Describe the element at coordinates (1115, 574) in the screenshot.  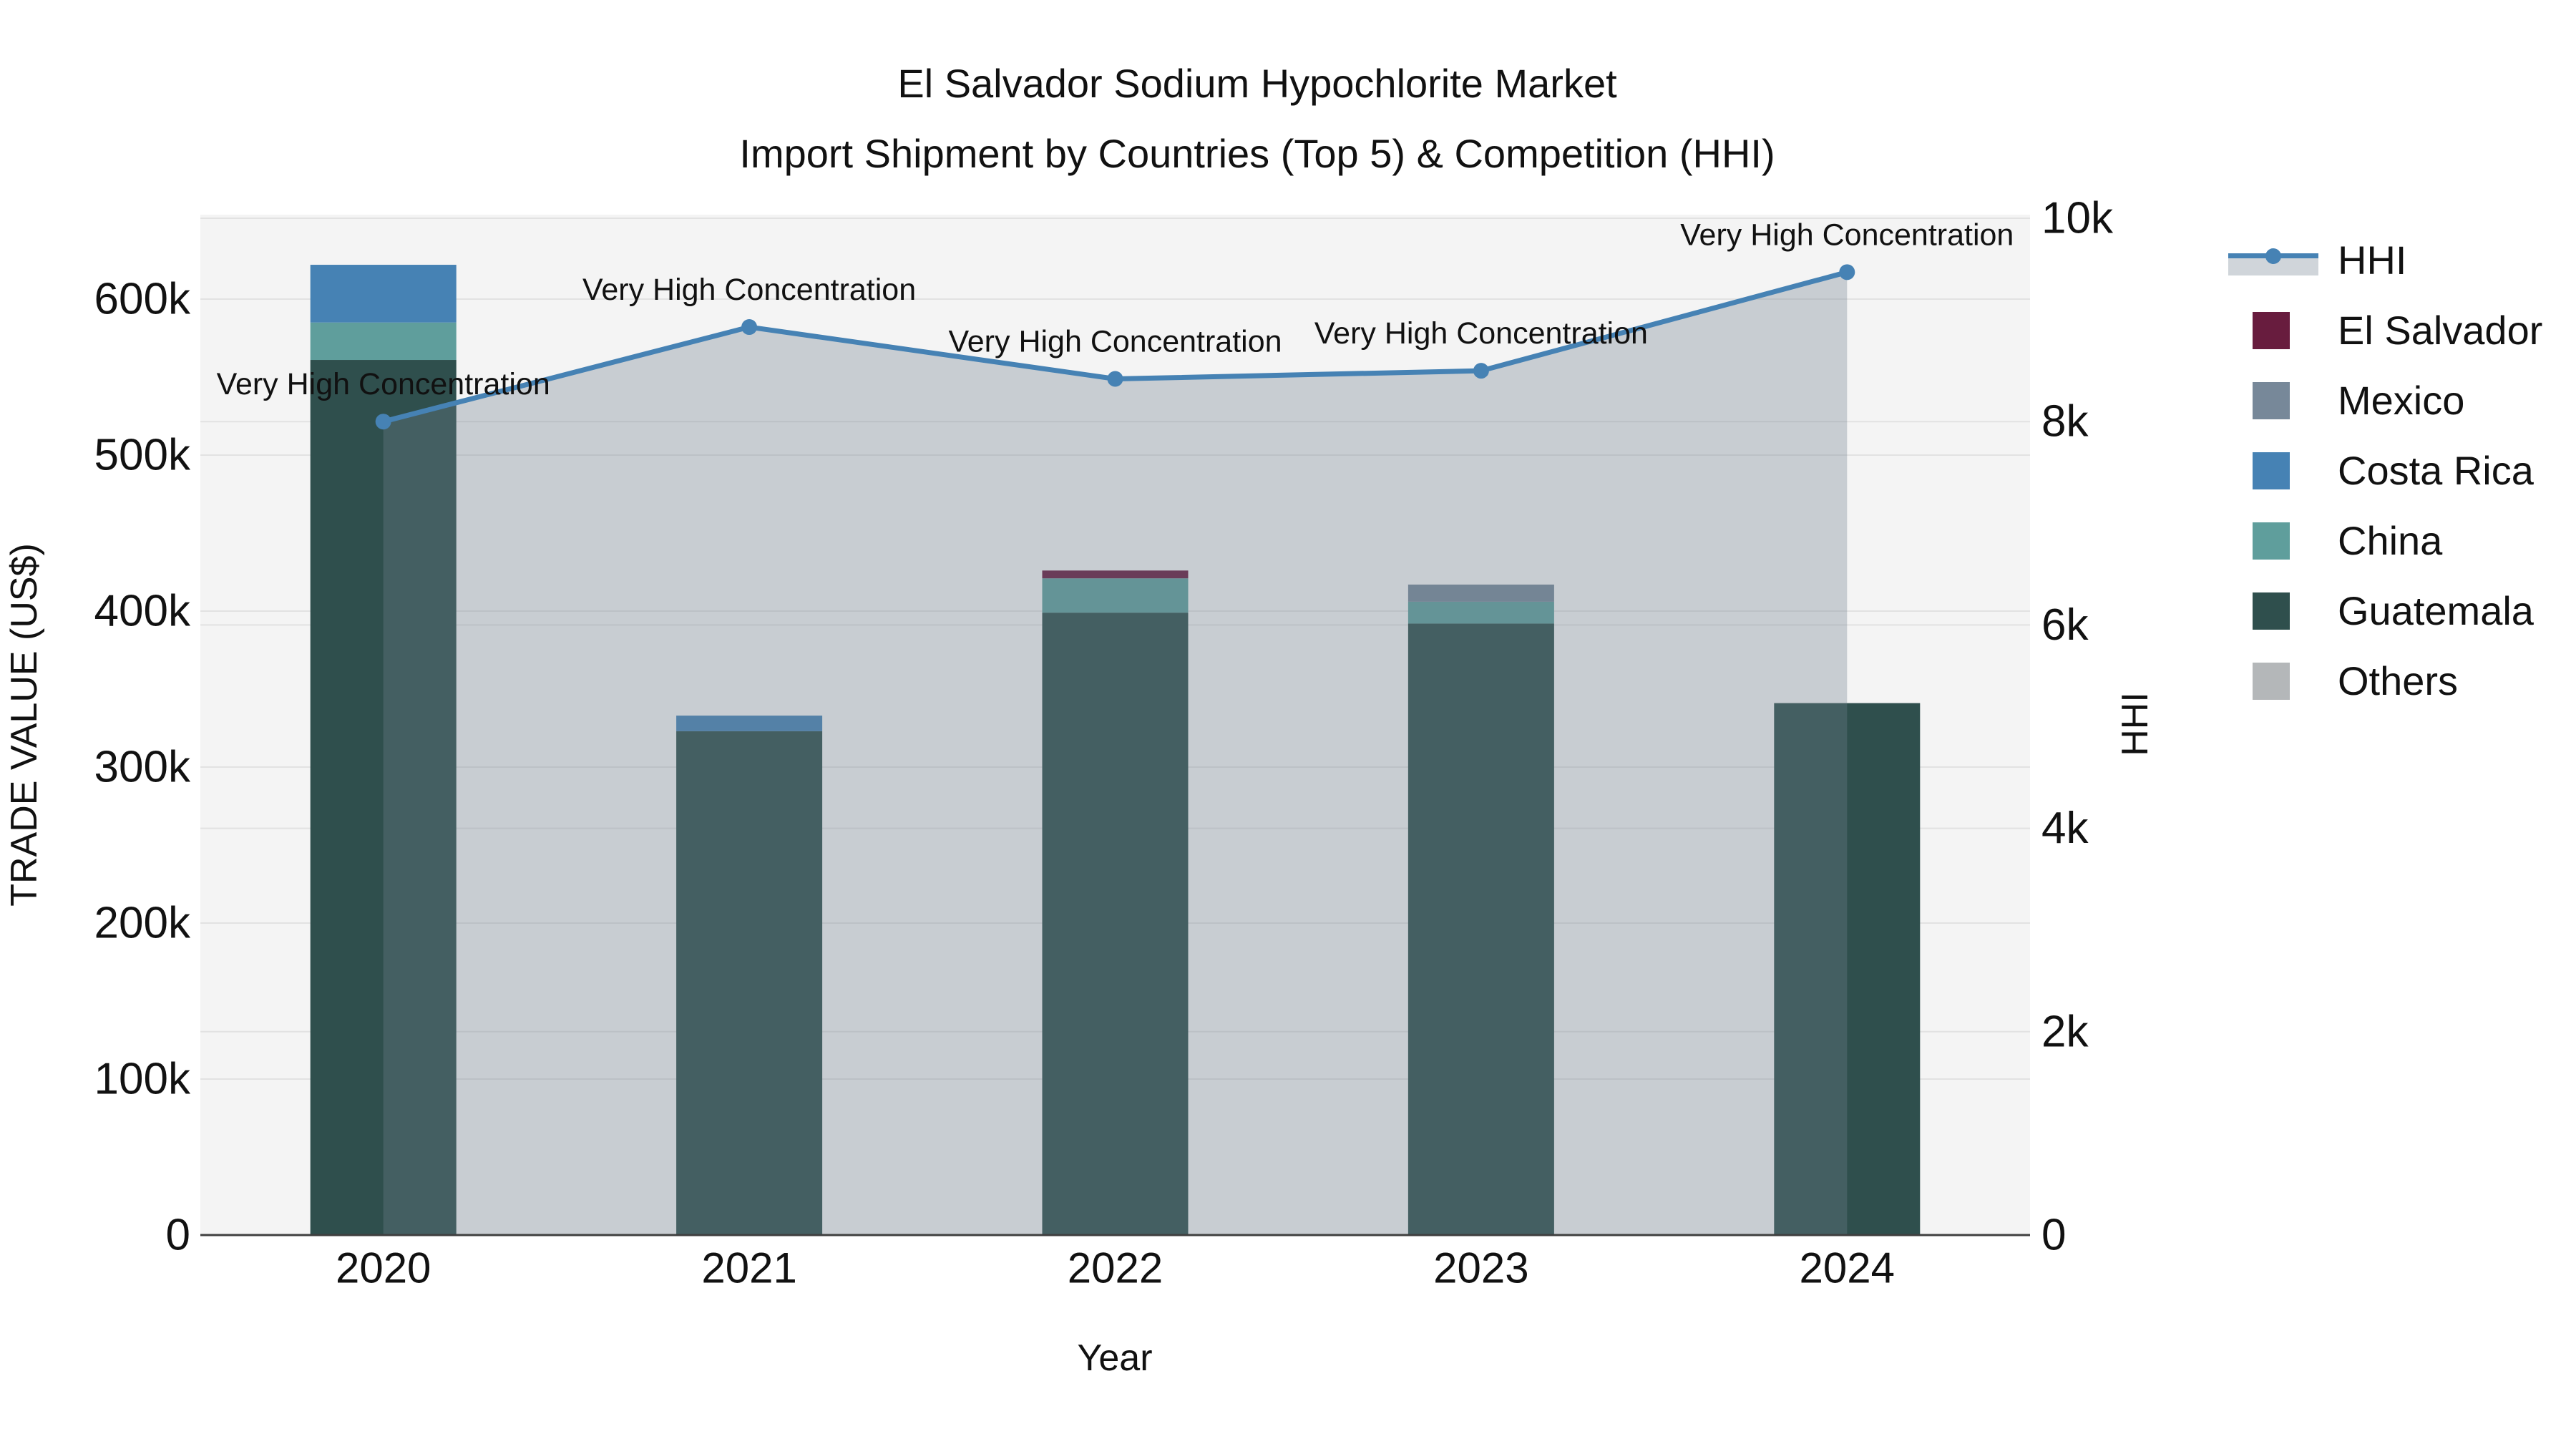
I see `bar-segment-el-salvador-2022` at that location.